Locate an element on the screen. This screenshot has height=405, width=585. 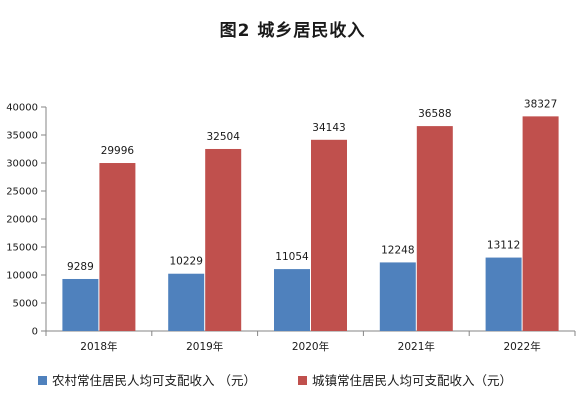
y-tick-label: 30000 is located at coordinates (22, 164).